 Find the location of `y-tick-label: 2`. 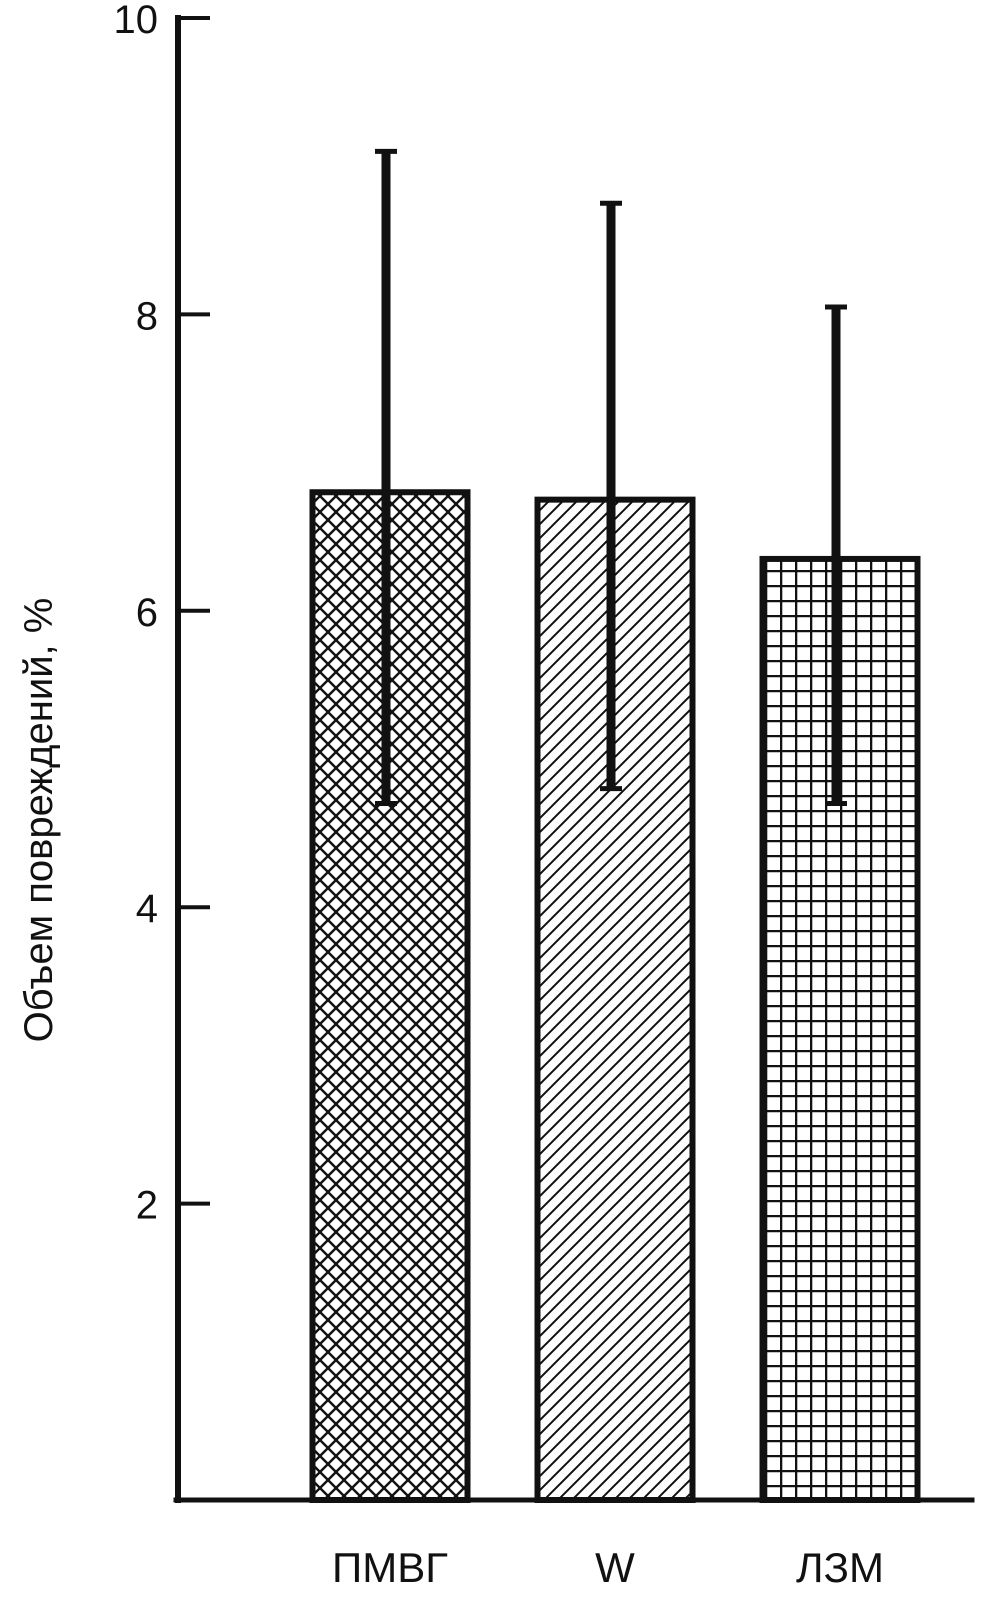

y-tick-label: 2 is located at coordinates (147, 1206).